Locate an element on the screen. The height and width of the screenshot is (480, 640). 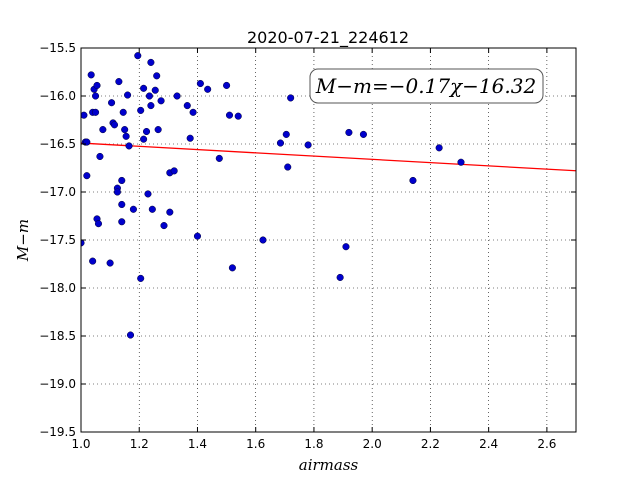
fit-line is located at coordinates (328, 157).